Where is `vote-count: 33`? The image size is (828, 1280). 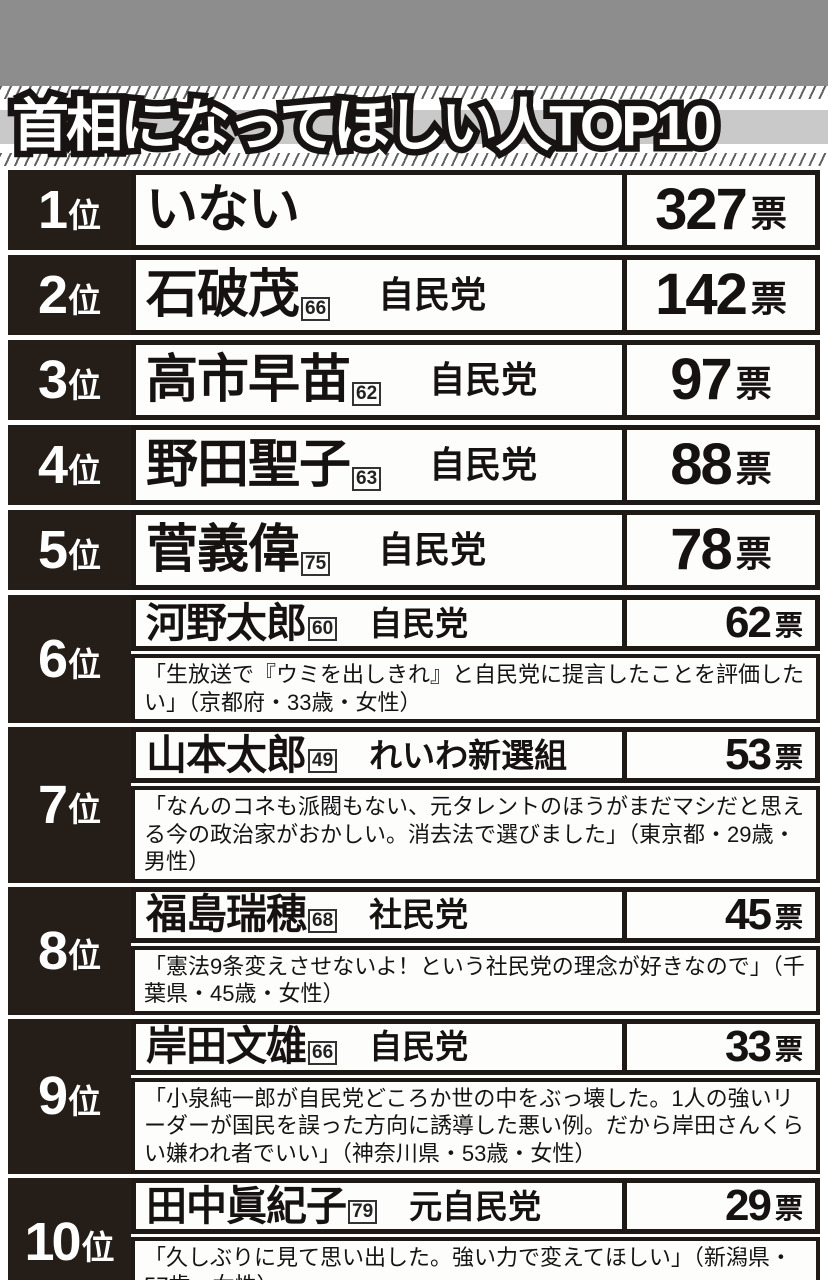
vote-count: 33 is located at coordinates (748, 1046).